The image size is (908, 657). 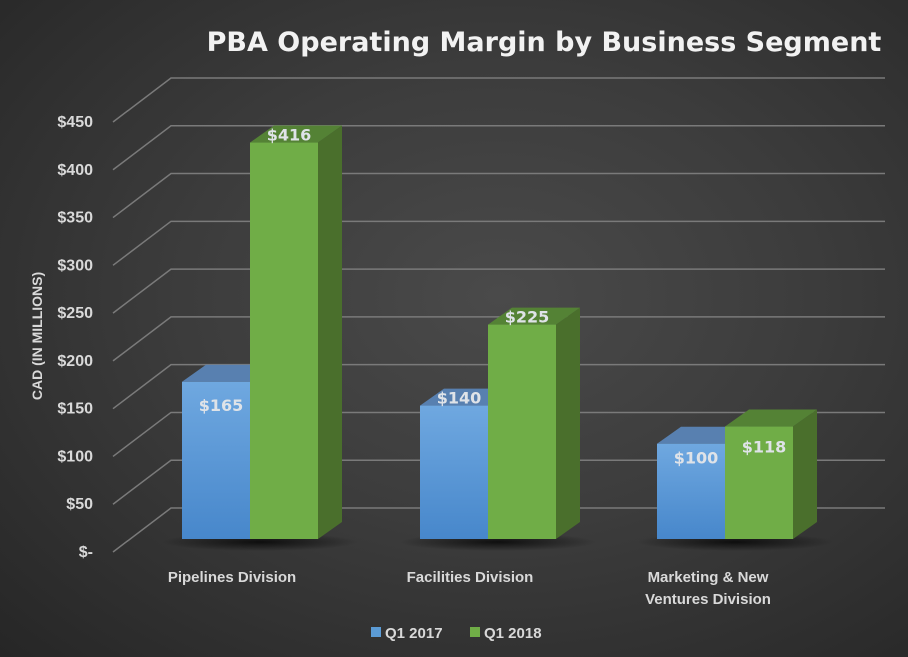 What do you see at coordinates (513, 633) in the screenshot?
I see `legend-label: Q1 2018` at bounding box center [513, 633].